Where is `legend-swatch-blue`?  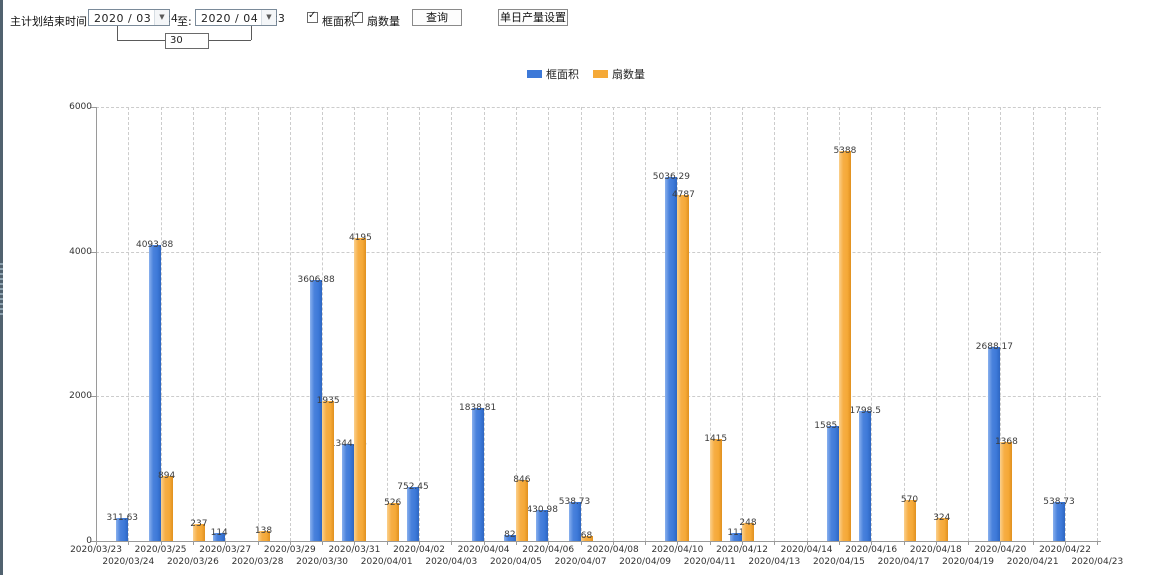 legend-swatch-blue is located at coordinates (534, 74).